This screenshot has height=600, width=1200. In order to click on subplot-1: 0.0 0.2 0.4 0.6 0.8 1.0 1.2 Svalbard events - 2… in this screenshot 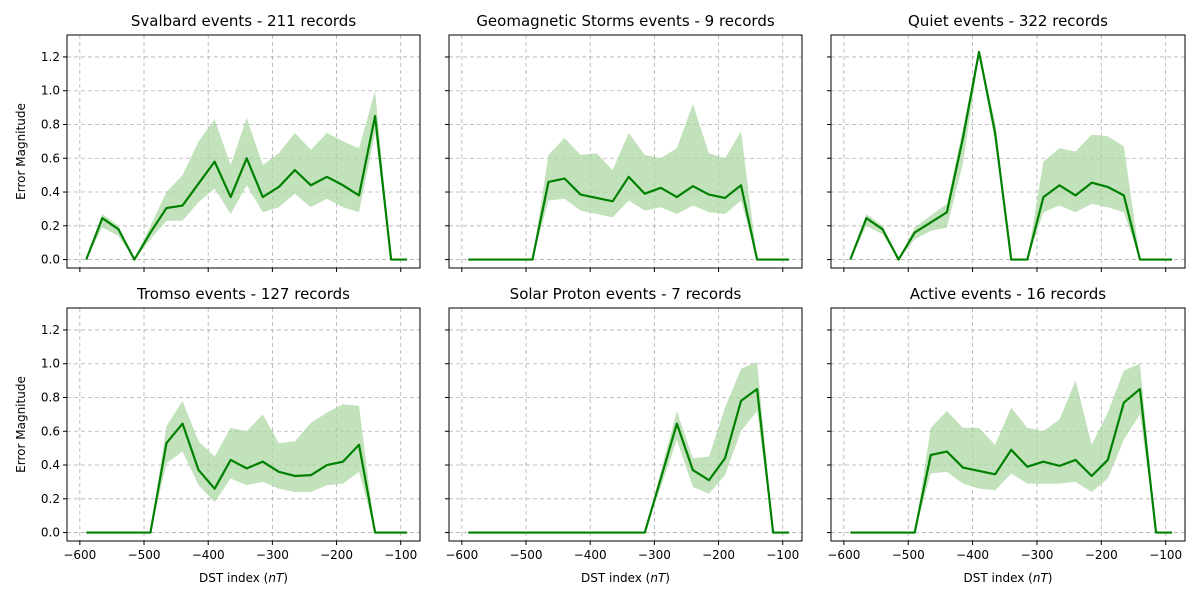, I will do `click(217, 142)`.